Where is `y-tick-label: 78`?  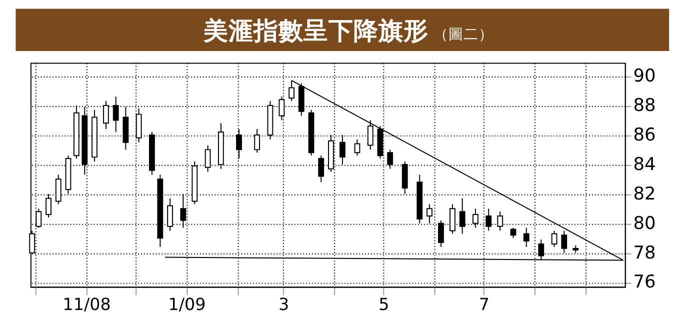
y-tick-label: 78 is located at coordinates (644, 253).